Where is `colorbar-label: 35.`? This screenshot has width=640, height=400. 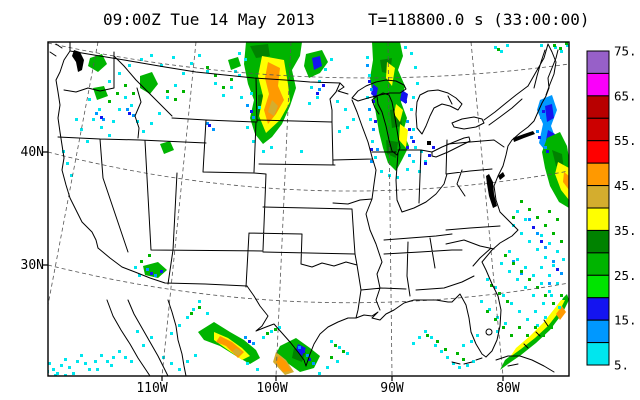
colorbar-label: 35. is located at coordinates (625, 230).